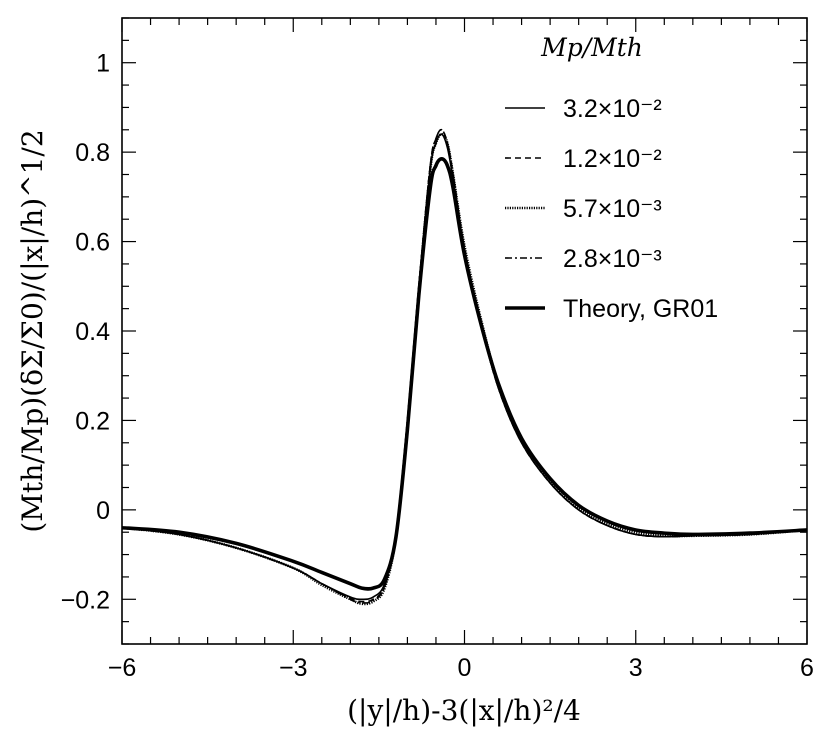 This screenshot has width=830, height=745. What do you see at coordinates (464, 710) in the screenshot?
I see `x-axis-label: (|y|/h)-3(|x|/h)²/4` at bounding box center [464, 710].